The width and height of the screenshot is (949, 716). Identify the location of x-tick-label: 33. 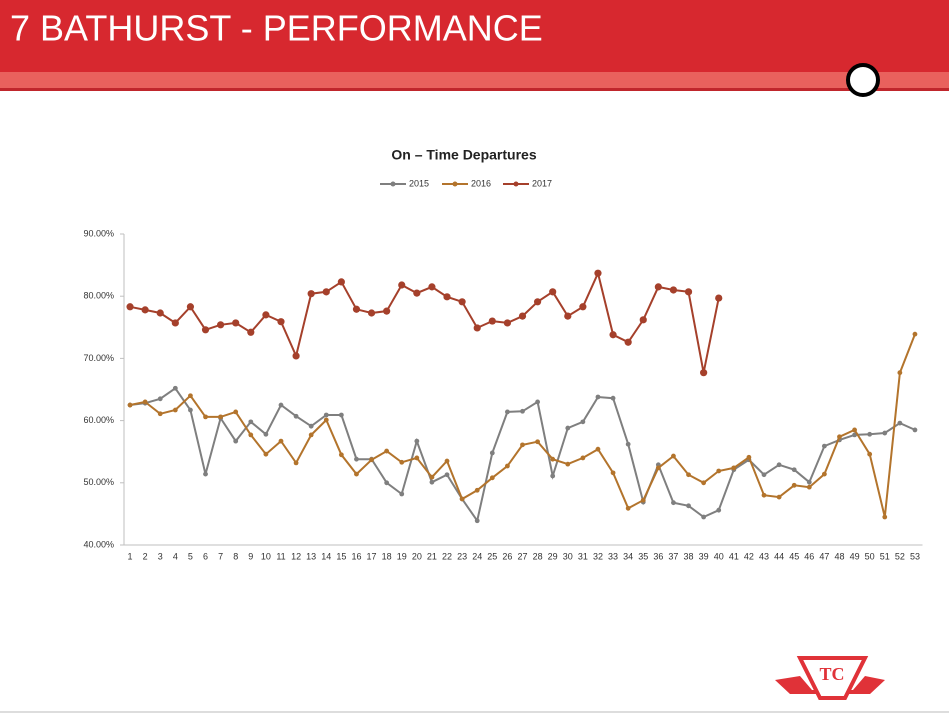
(613, 556).